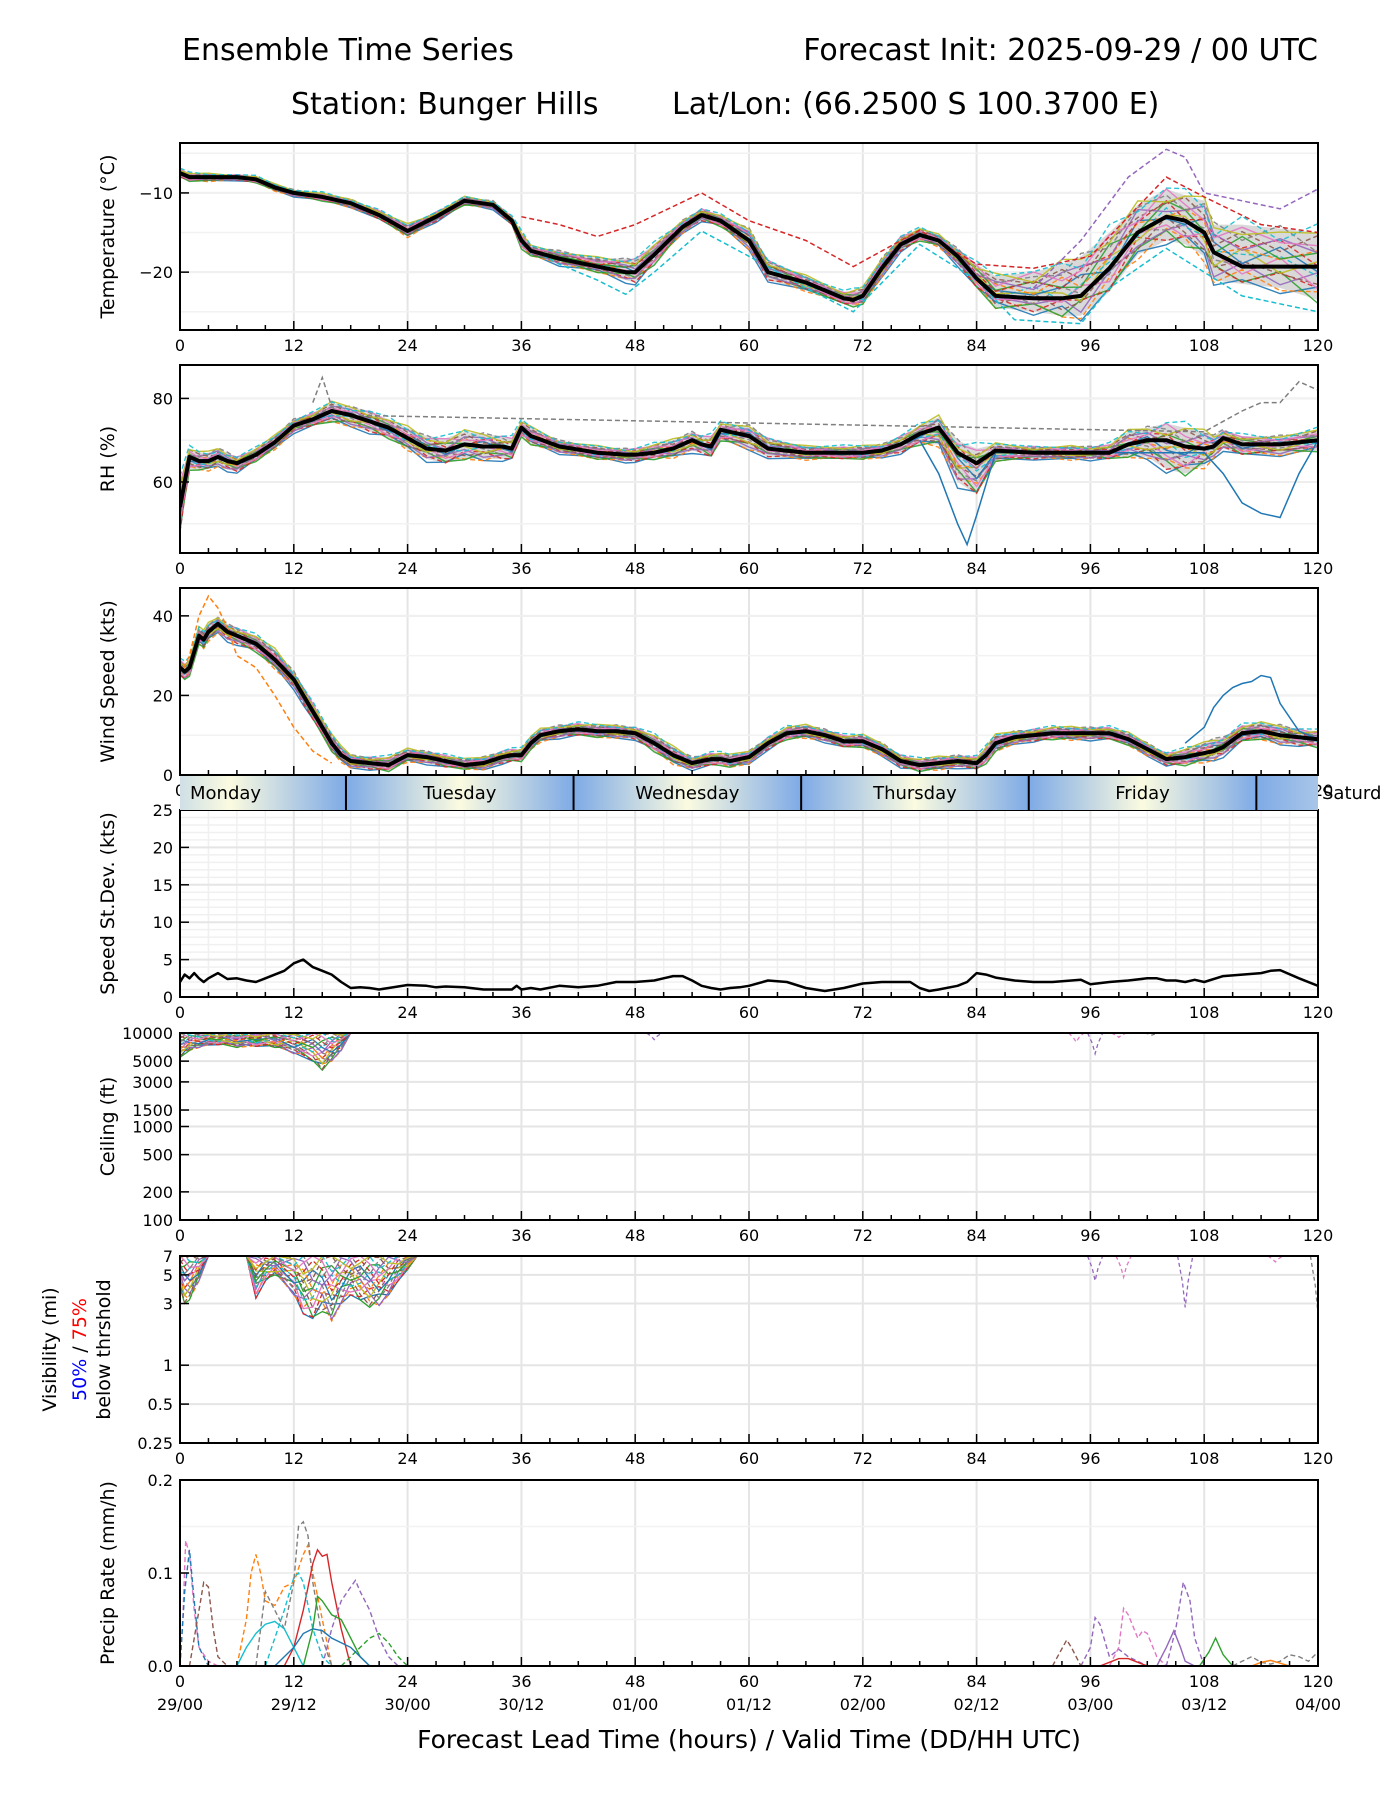 The height and width of the screenshot is (1800, 1400). I want to click on valid-time-label: 30/00, so click(408, 1704).